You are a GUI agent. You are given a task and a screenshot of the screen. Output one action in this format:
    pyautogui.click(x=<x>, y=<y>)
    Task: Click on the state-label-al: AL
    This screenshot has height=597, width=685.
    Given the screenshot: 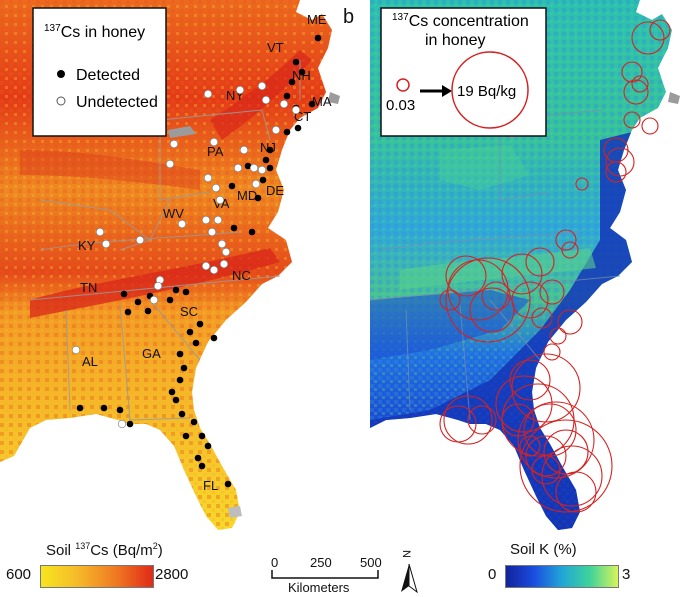 What is the action you would take?
    pyautogui.click(x=90, y=361)
    